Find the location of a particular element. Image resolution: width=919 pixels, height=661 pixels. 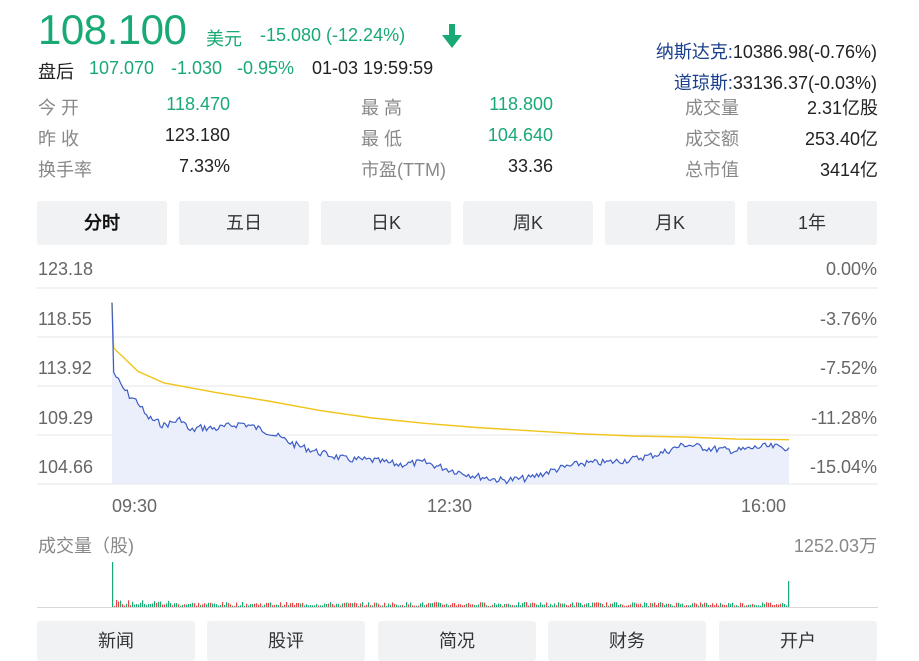

stat-label-amount: 成交额 is located at coordinates (712, 139).